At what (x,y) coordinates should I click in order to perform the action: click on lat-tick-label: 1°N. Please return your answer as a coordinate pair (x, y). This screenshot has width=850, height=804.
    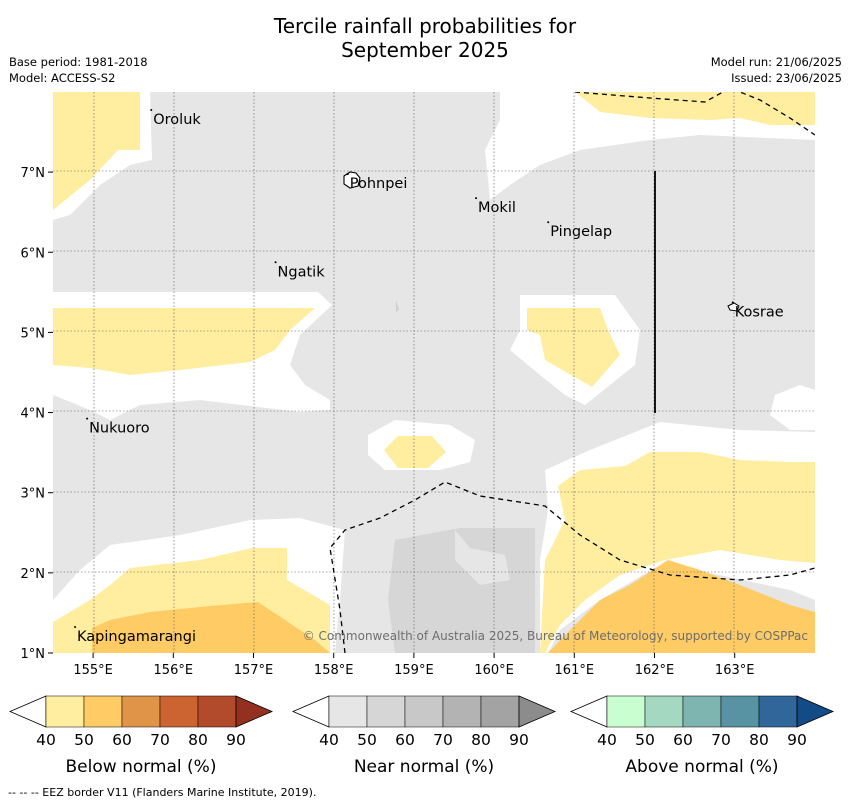
    Looking at the image, I should click on (33, 654).